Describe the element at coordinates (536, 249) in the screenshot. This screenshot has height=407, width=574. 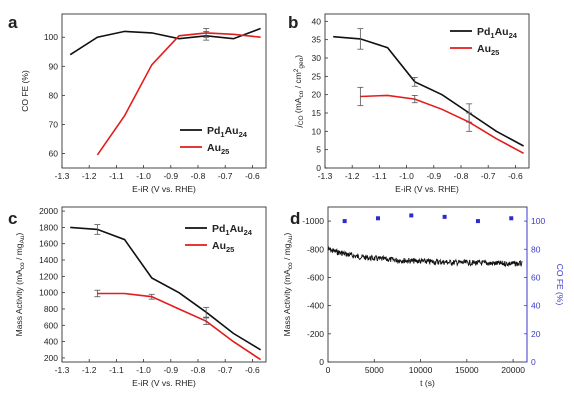
I see `y-right-tick-label: 80` at that location.